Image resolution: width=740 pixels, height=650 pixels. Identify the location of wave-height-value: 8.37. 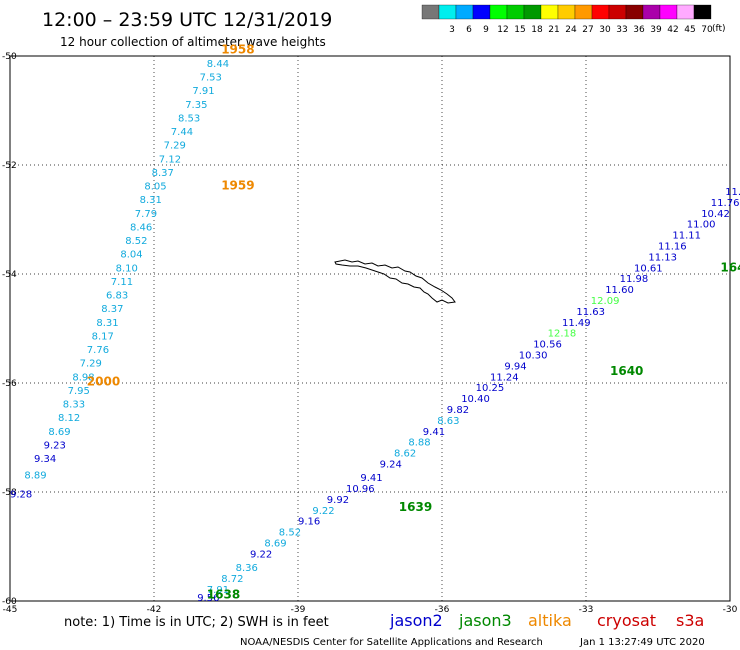
(112, 309).